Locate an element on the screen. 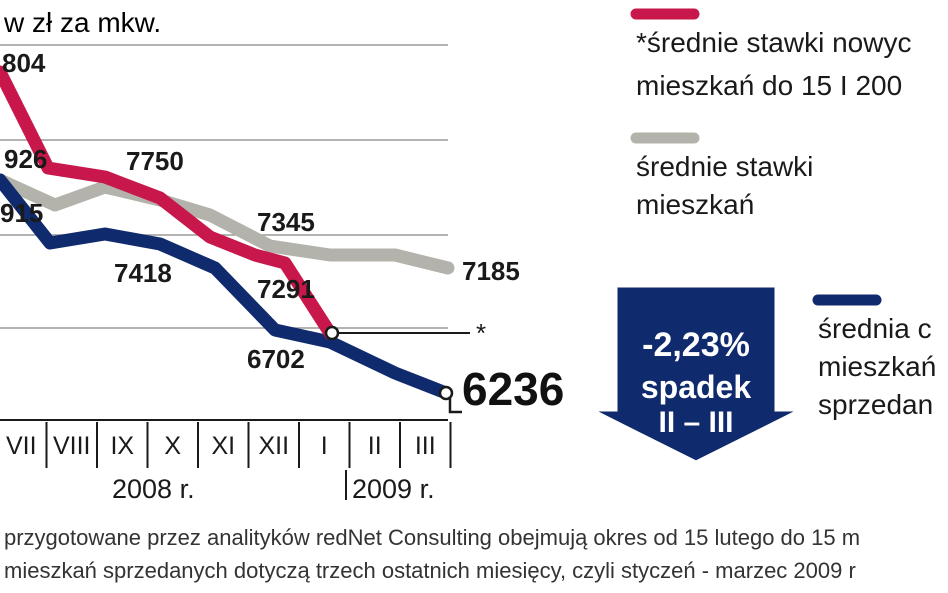  data-label: 7185 is located at coordinates (491, 271).